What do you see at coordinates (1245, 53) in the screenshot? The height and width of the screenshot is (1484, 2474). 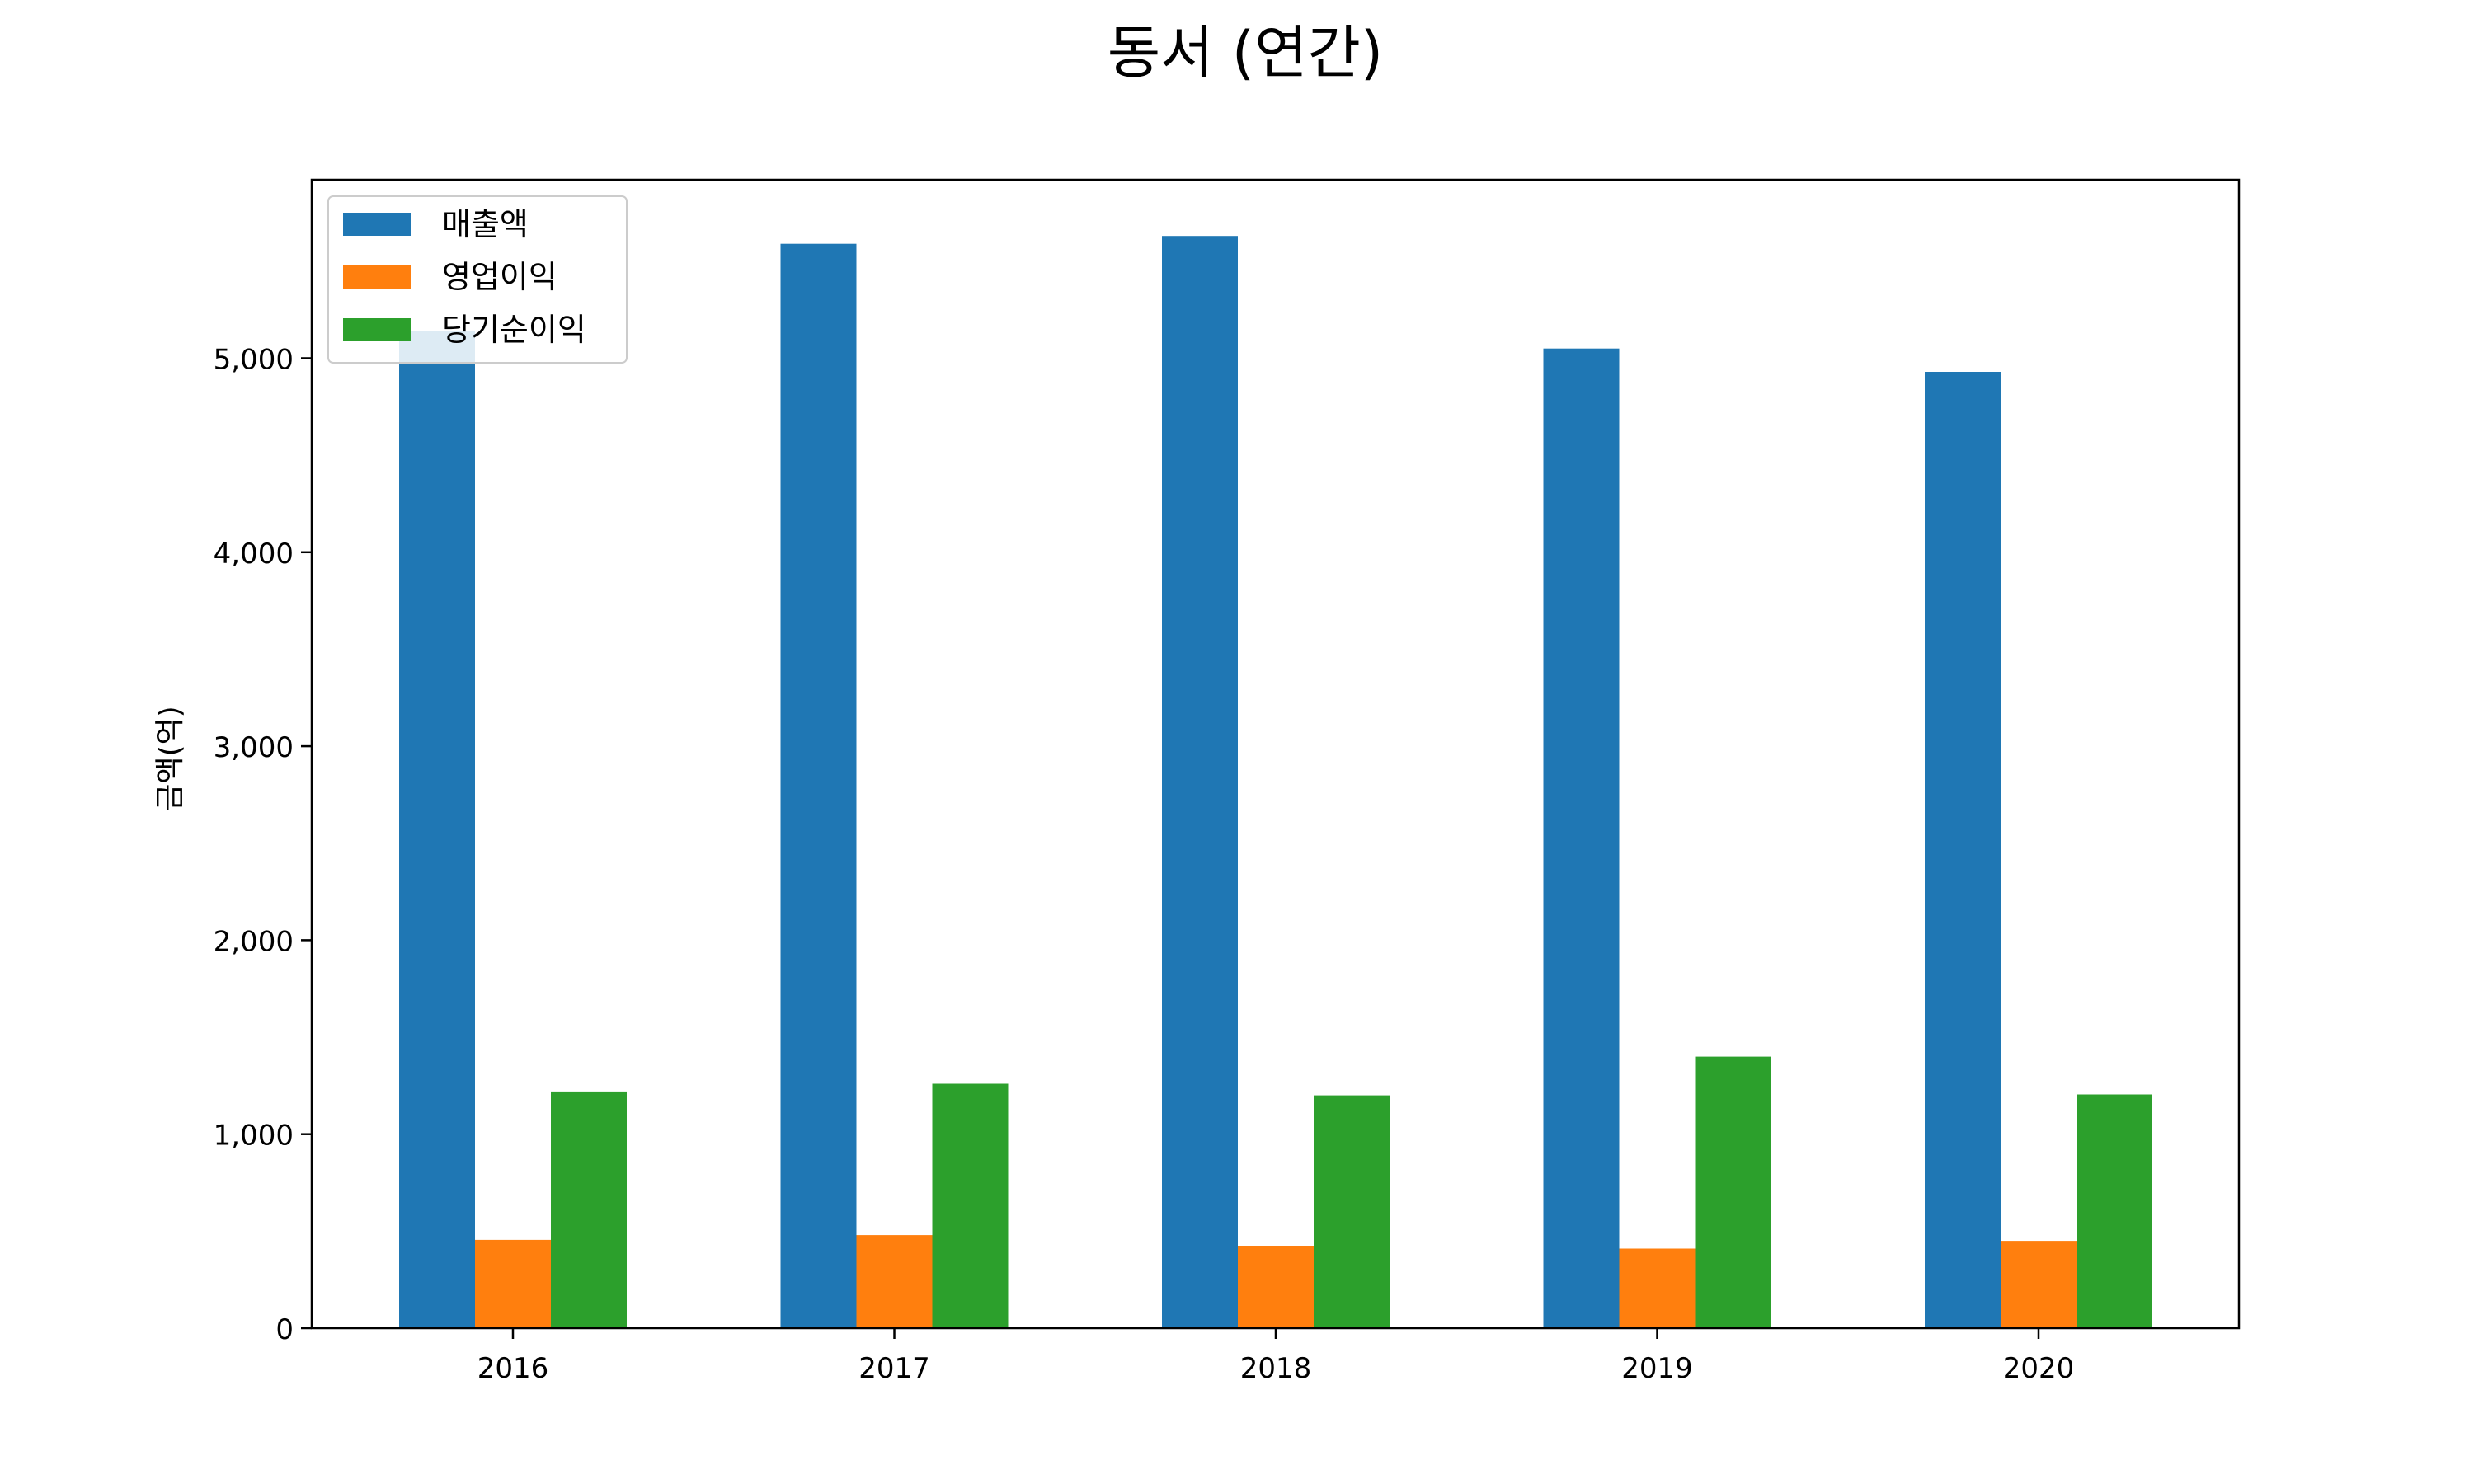 I see `chart-title: 동서 (연간)` at bounding box center [1245, 53].